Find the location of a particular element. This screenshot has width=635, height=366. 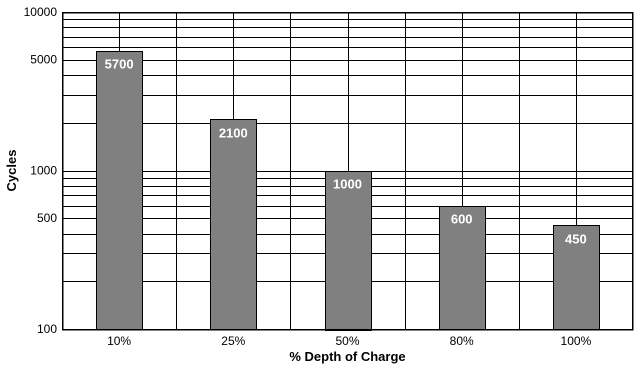

y-tick-label: 500 is located at coordinates (47, 218).